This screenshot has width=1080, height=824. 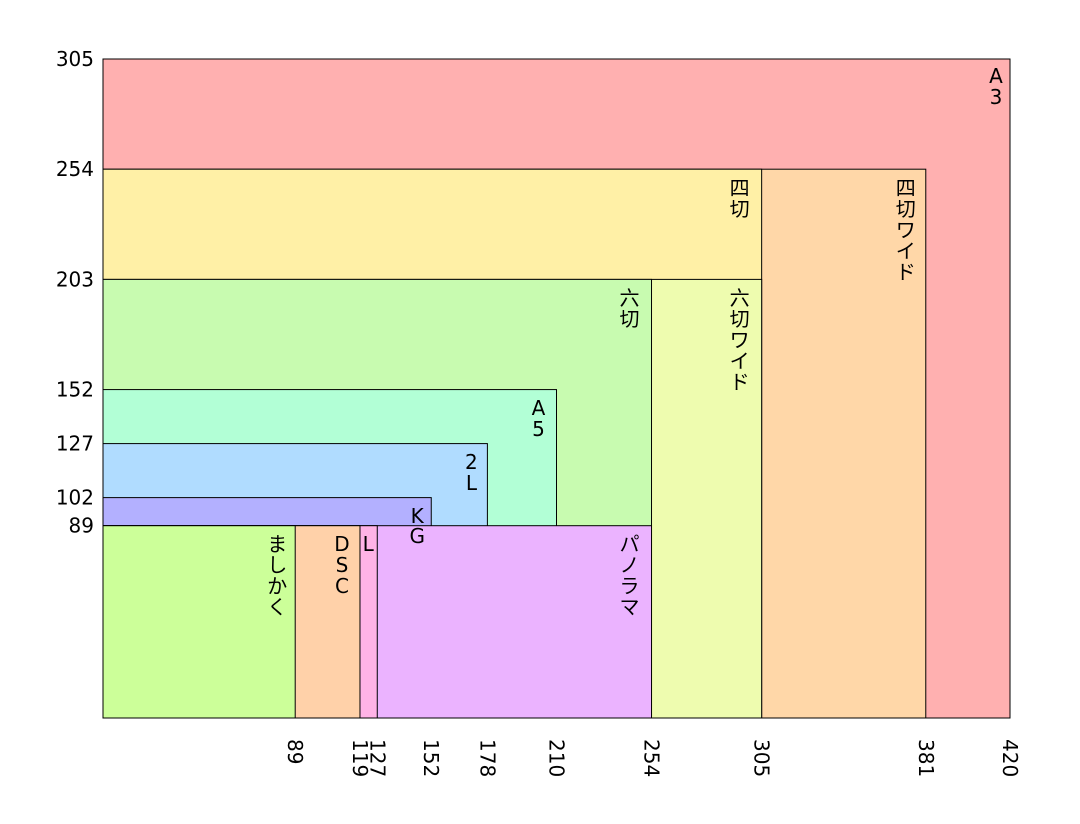 I want to click on y-tick-label: 254, so click(x=75, y=169).